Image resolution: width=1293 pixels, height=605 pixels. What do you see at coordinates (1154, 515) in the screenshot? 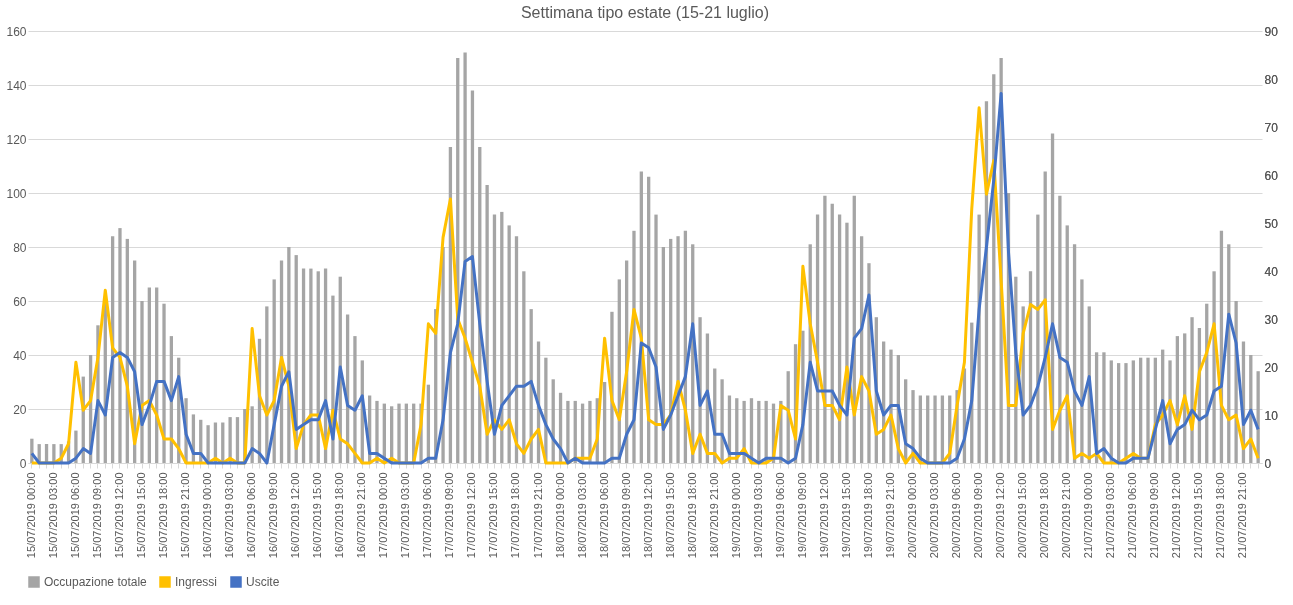
I see `x-tick-label: 21/07/2019 09:00` at bounding box center [1154, 515].